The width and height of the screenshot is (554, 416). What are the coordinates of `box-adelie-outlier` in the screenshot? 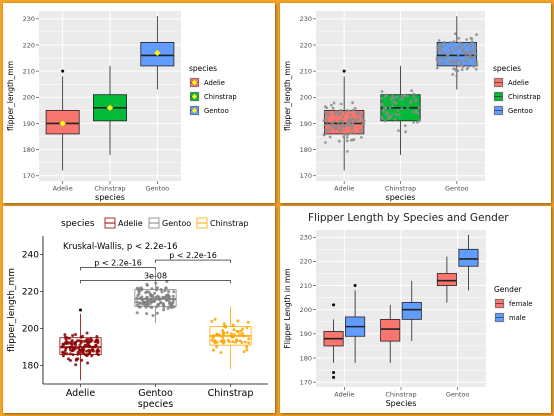 It's located at (80, 310).